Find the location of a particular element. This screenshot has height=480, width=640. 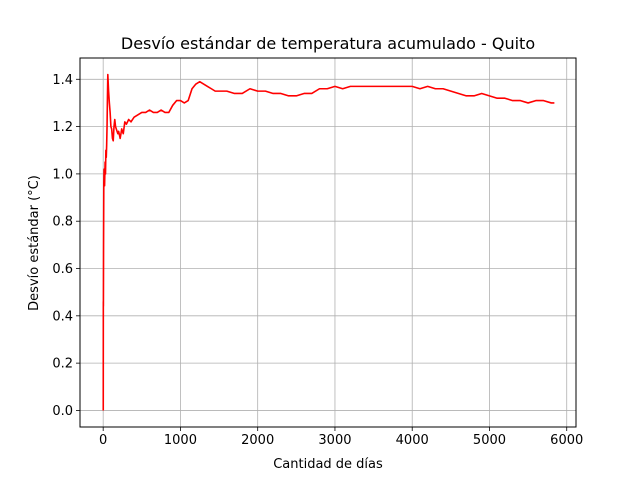

y-tick-label: 0.2 is located at coordinates (62, 364).